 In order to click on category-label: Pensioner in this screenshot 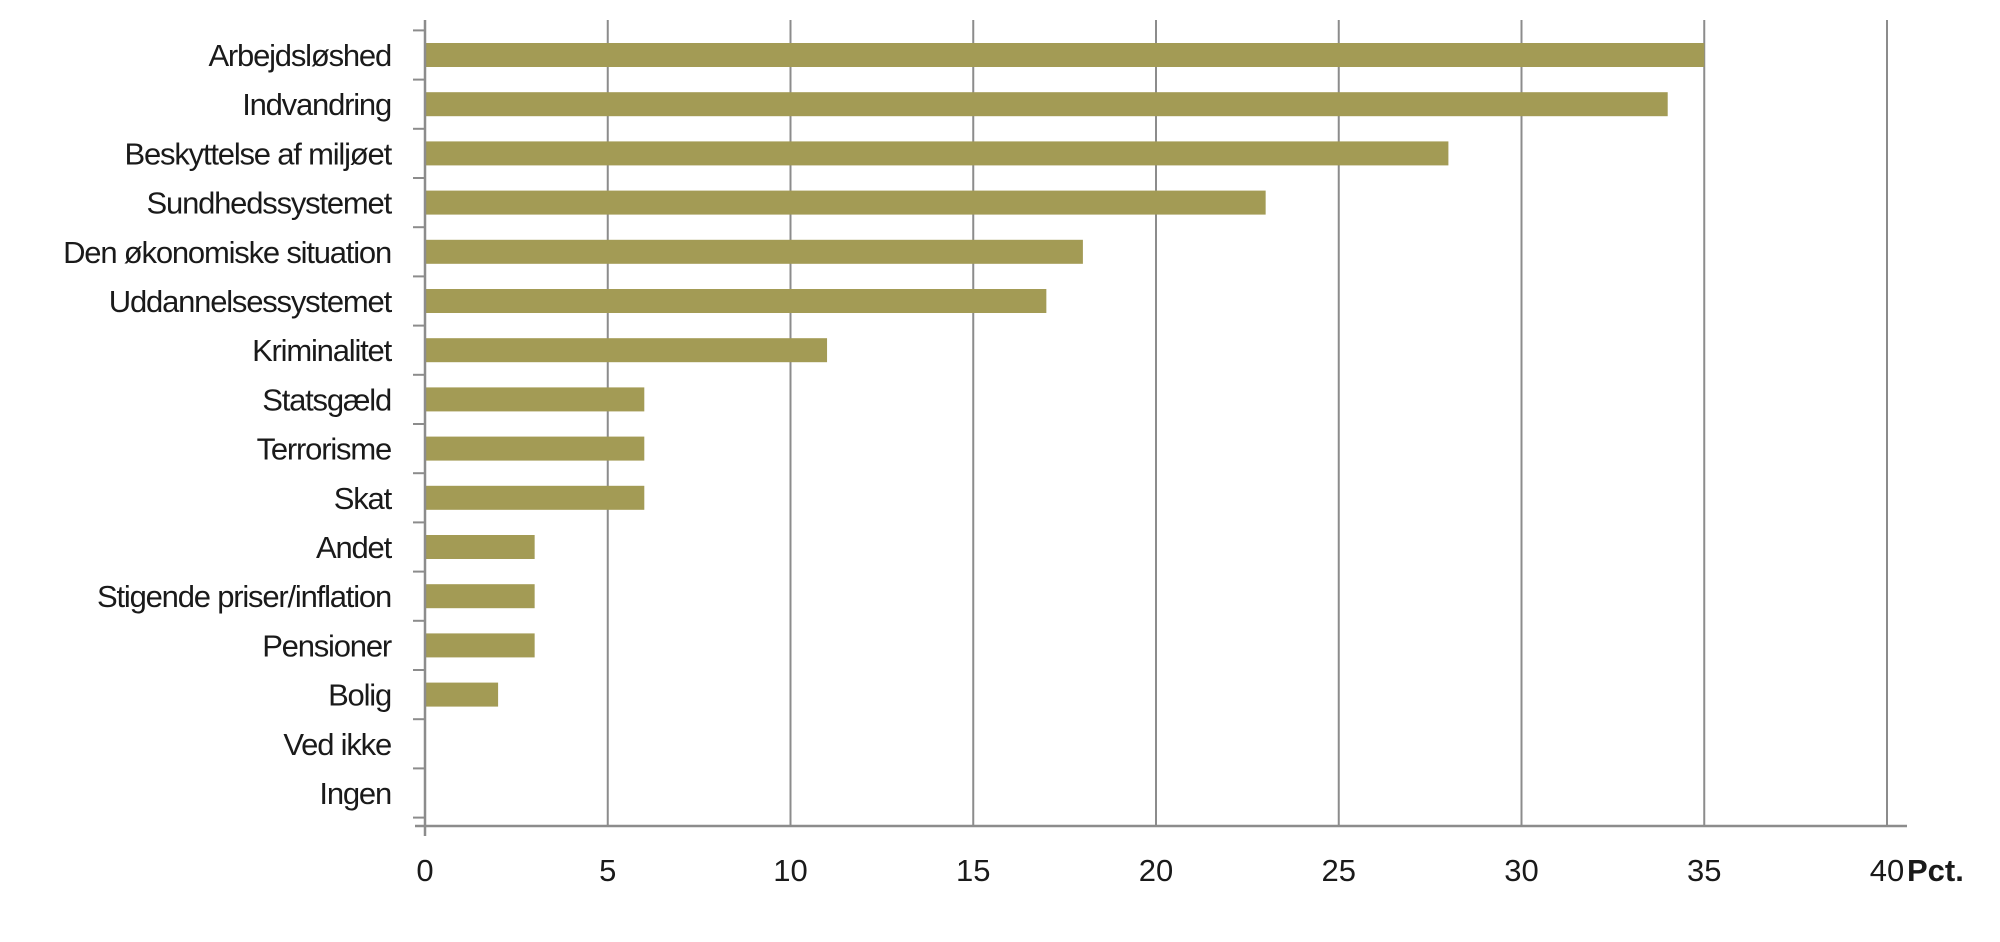, I will do `click(327, 645)`.